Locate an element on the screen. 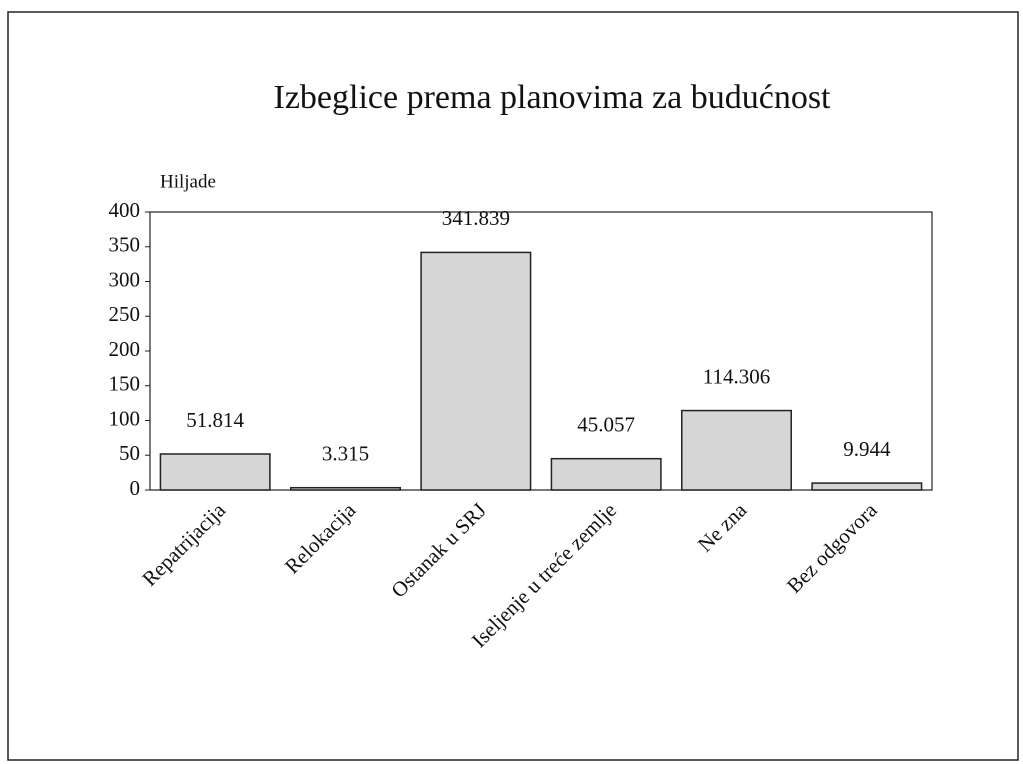 The width and height of the screenshot is (1023, 764). data-label: 51.814 is located at coordinates (215, 420).